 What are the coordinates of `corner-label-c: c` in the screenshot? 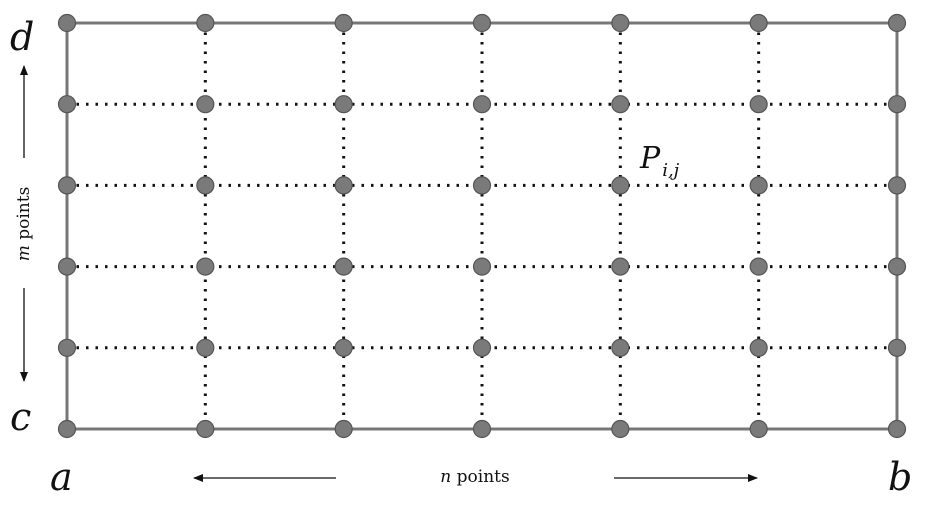 It's located at (20, 417).